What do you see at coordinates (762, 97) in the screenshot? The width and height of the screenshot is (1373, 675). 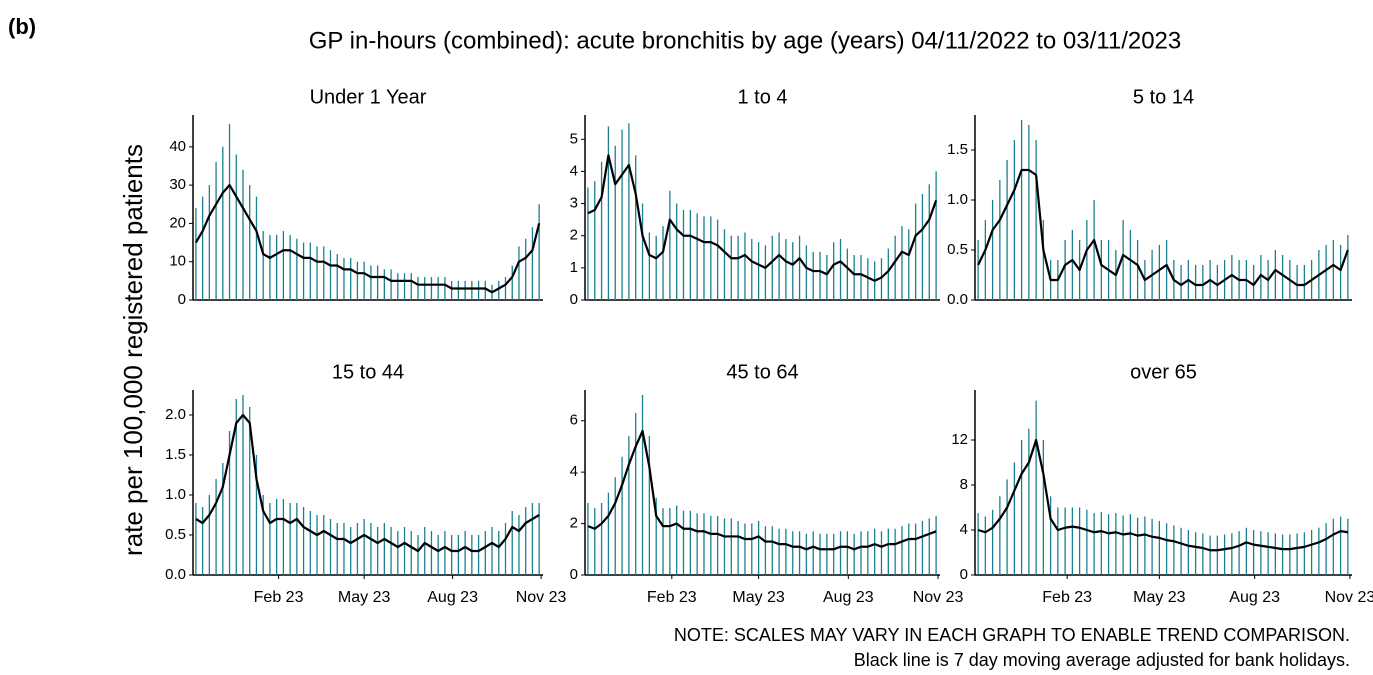 I see `panel-title: 1 to 4` at bounding box center [762, 97].